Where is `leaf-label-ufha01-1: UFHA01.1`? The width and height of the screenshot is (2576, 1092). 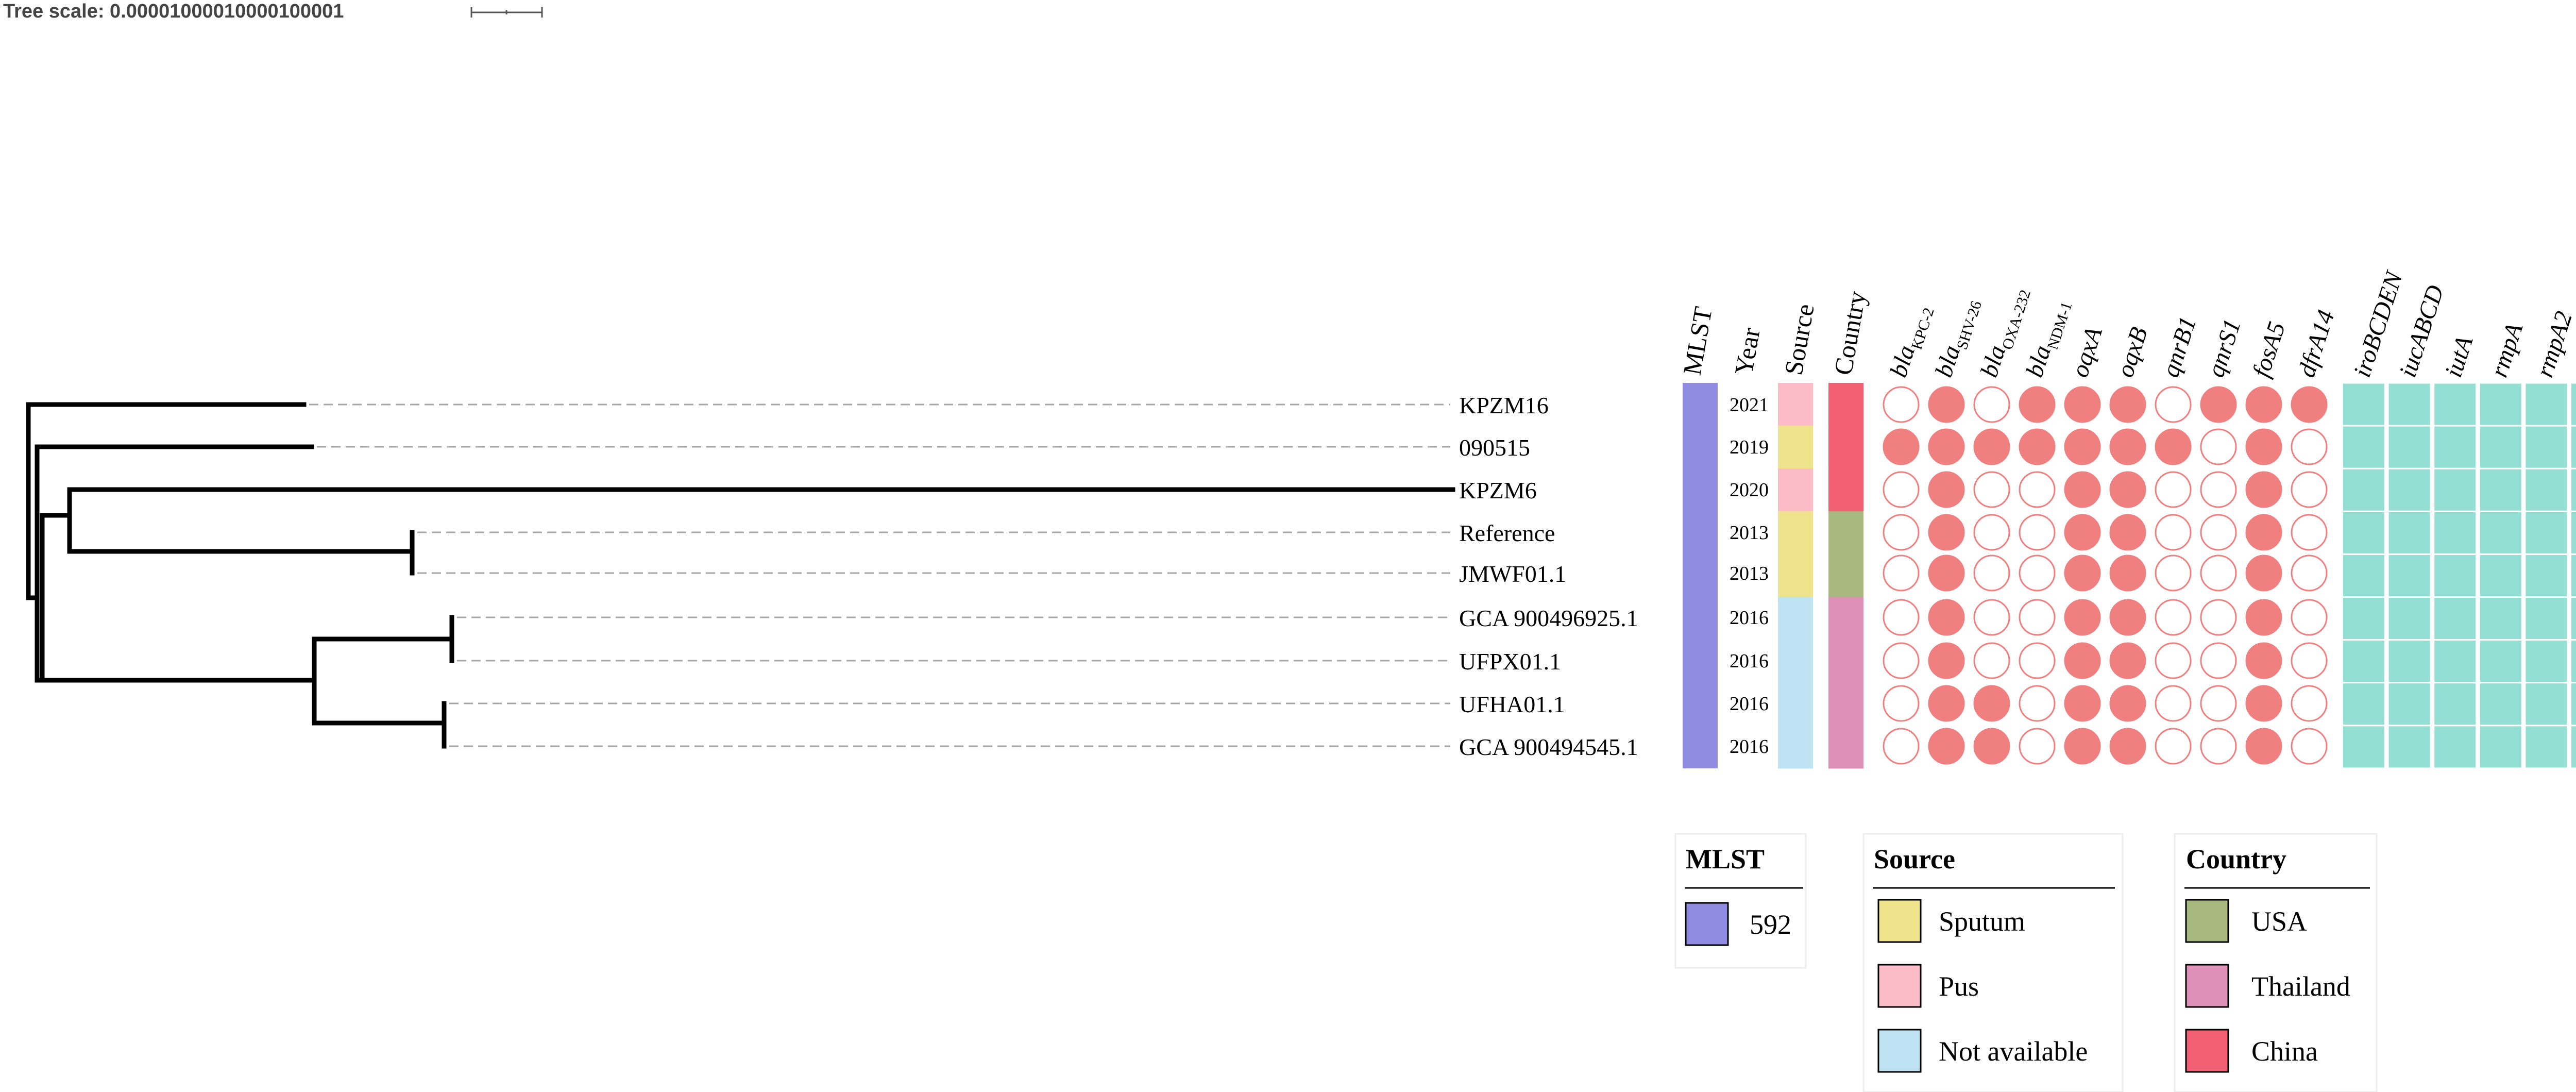 leaf-label-ufha01-1: UFHA01.1 is located at coordinates (1512, 704).